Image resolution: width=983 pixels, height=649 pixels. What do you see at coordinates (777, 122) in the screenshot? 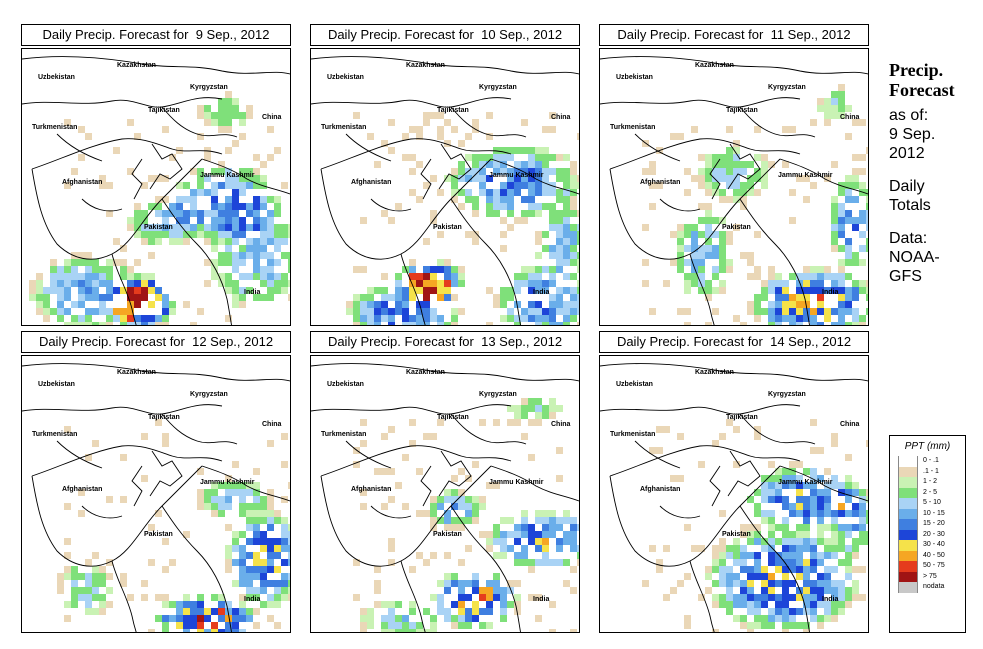
I see `border-line` at bounding box center [777, 122].